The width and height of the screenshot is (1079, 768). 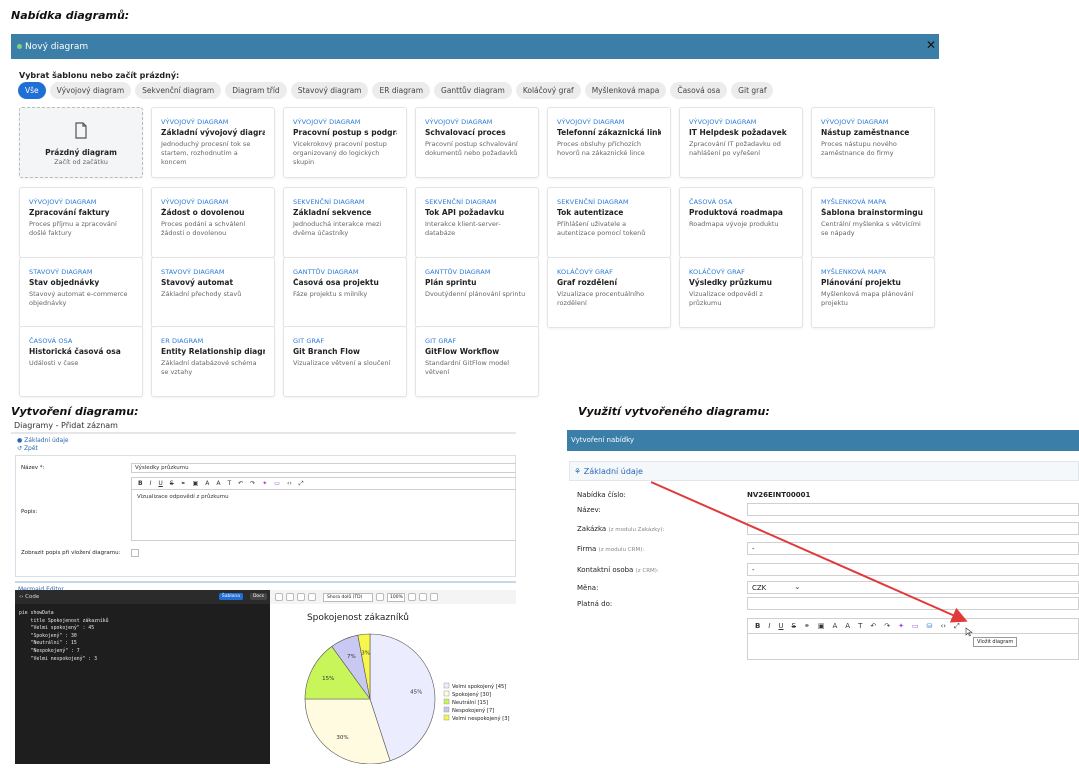 What do you see at coordinates (434, 597) in the screenshot?
I see `export-icon` at bounding box center [434, 597].